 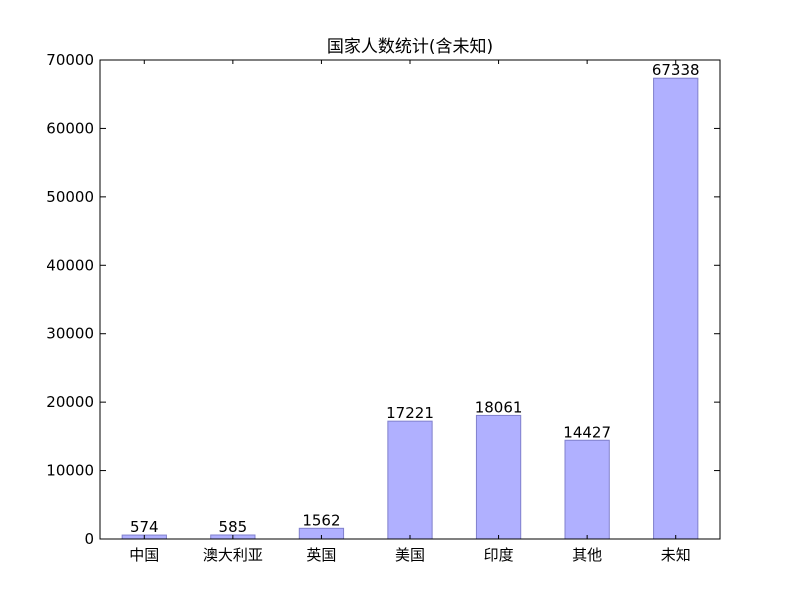 What do you see at coordinates (144, 527) in the screenshot?
I see `data-label-0: 574` at bounding box center [144, 527].